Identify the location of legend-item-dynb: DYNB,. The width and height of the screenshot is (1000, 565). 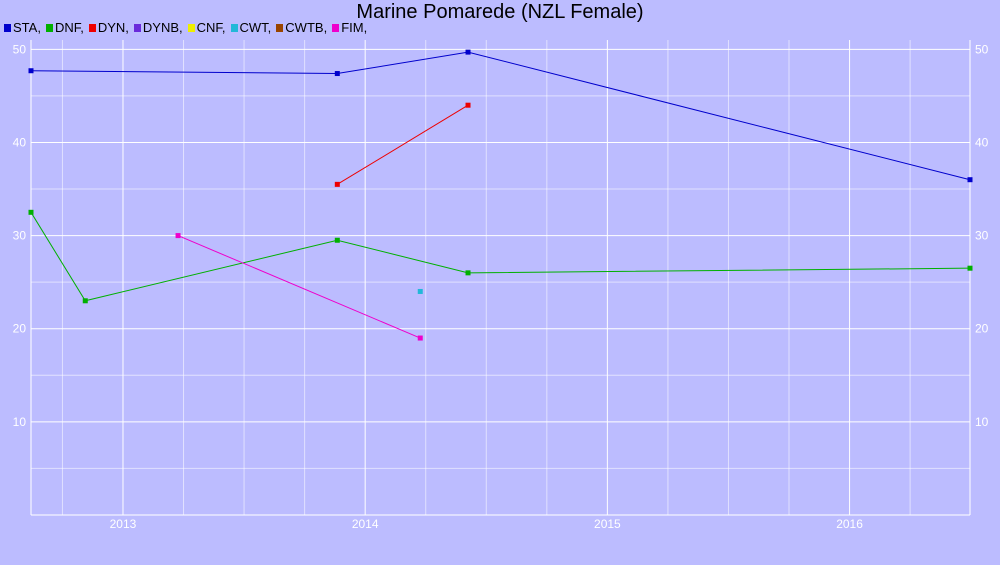
(158, 27).